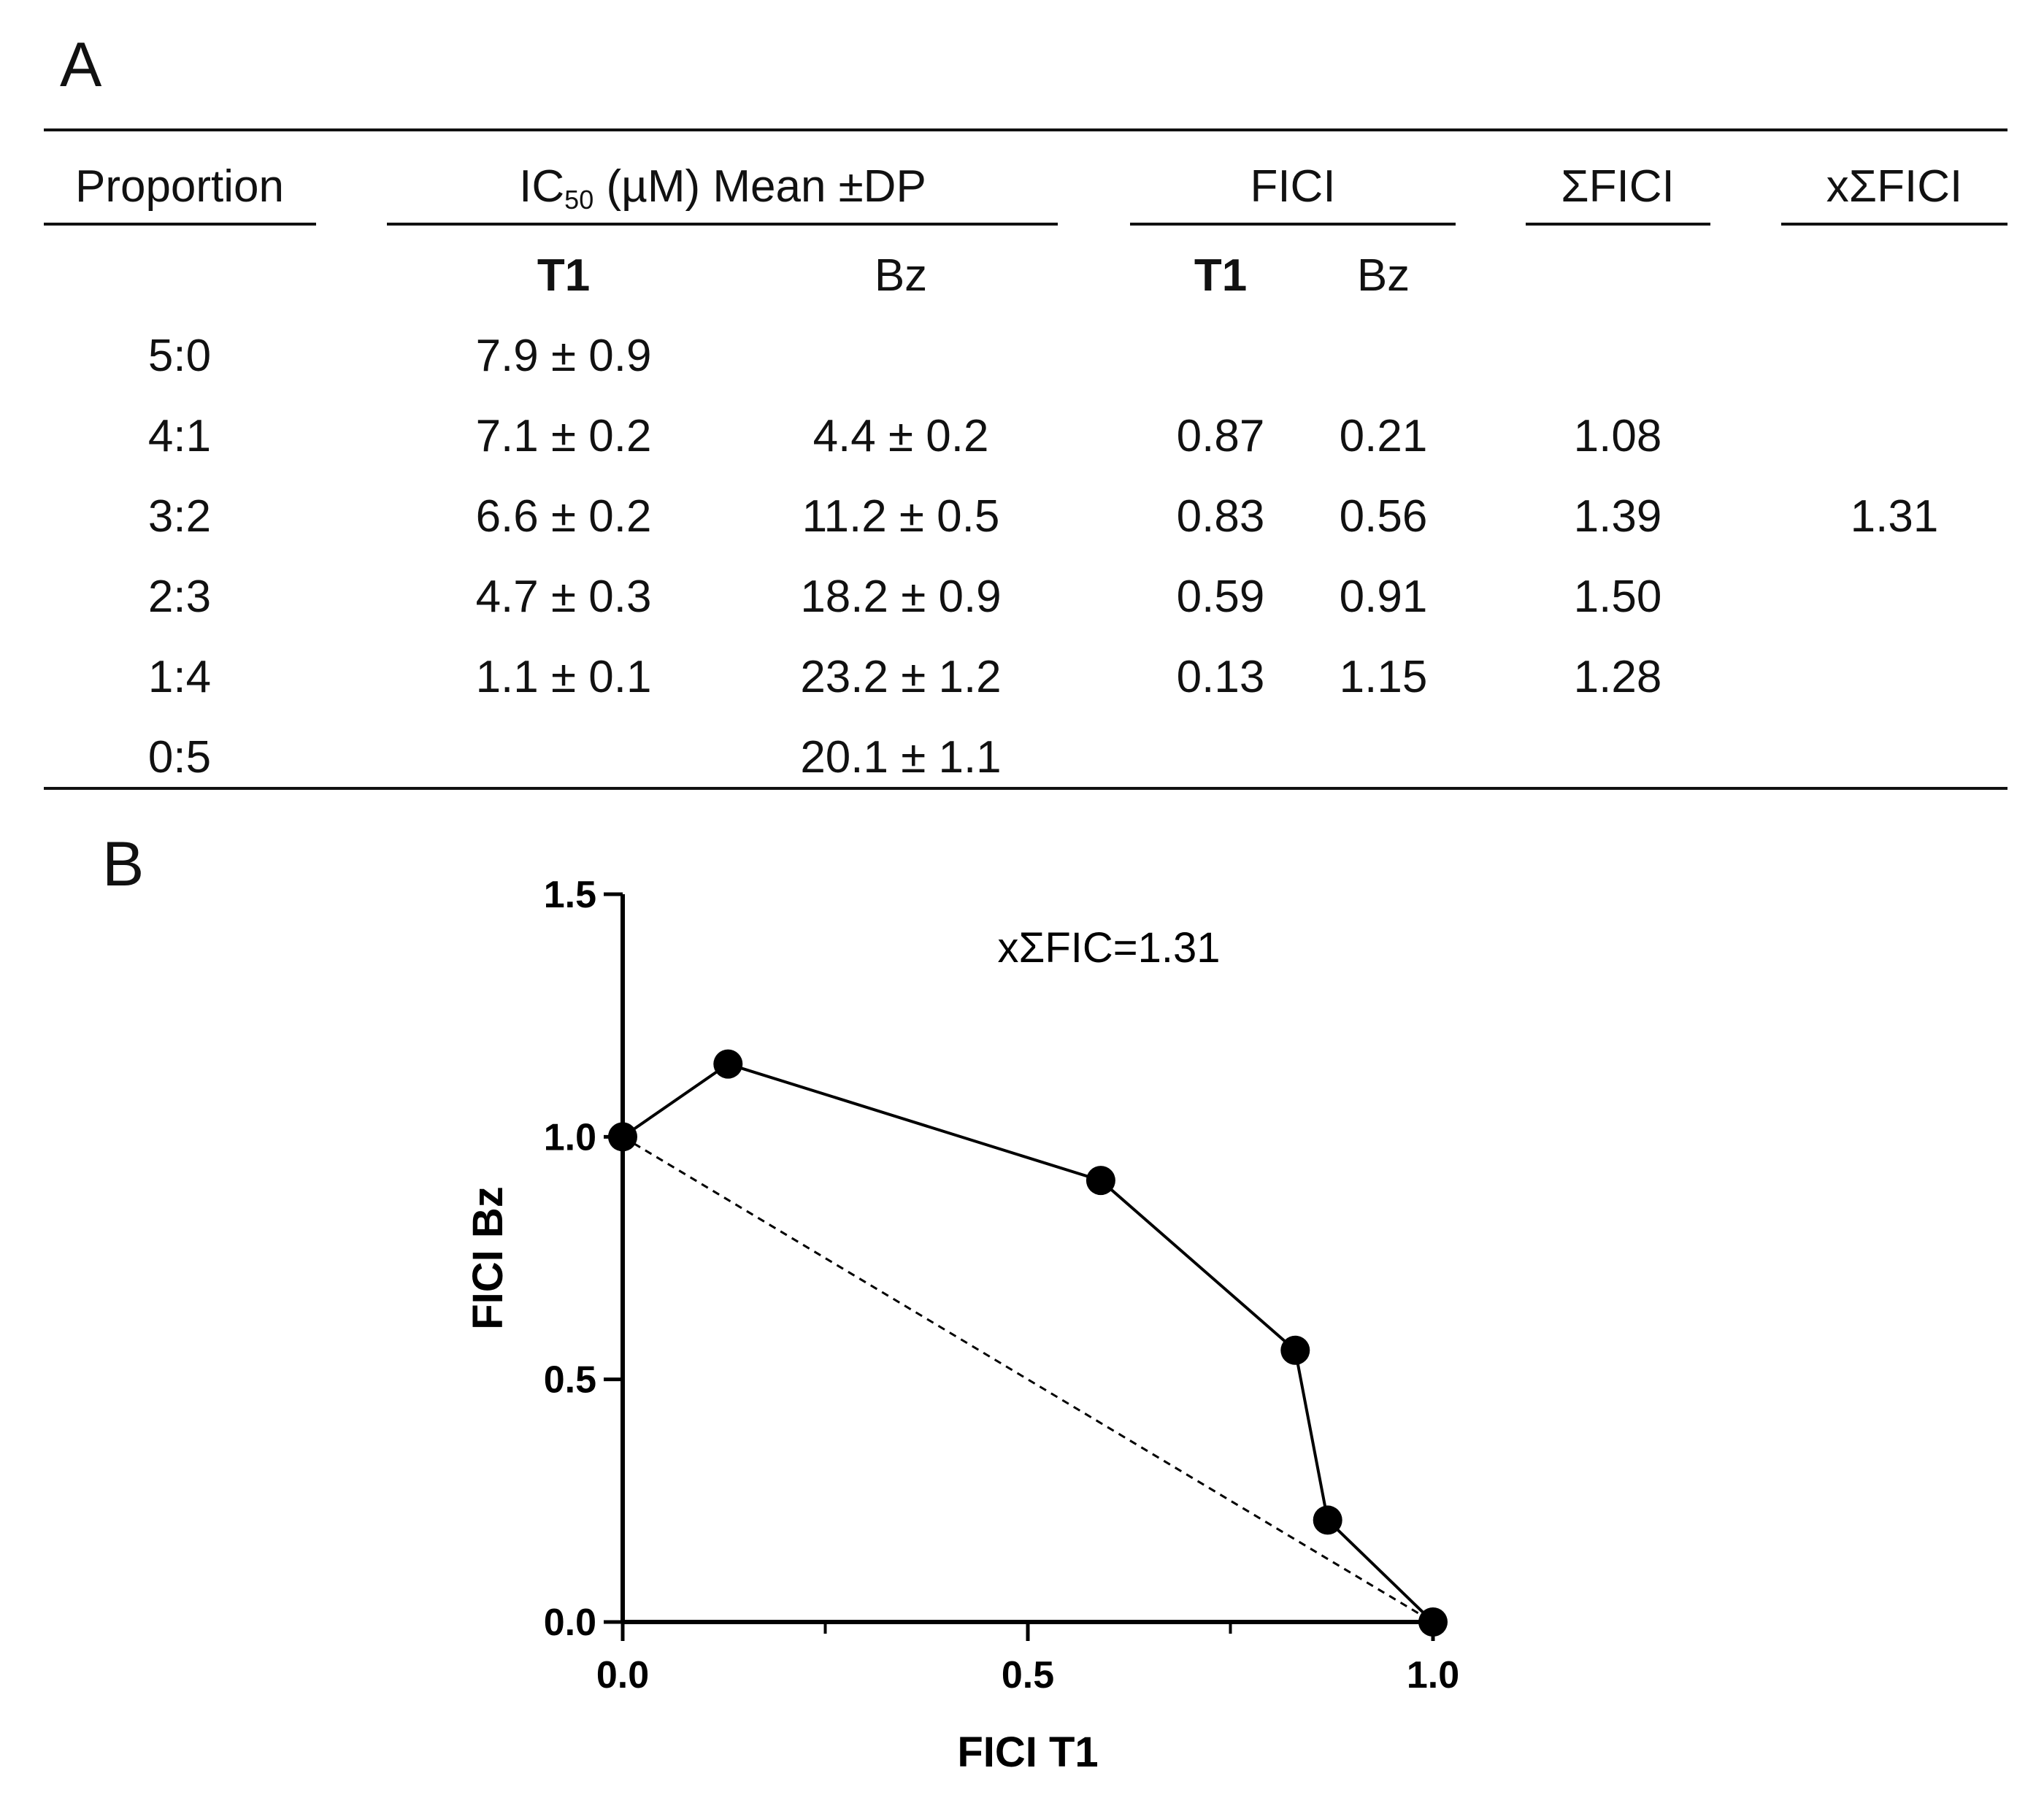 The width and height of the screenshot is (2044, 1795). I want to click on subheader-ic50-t1: T1, so click(564, 276).